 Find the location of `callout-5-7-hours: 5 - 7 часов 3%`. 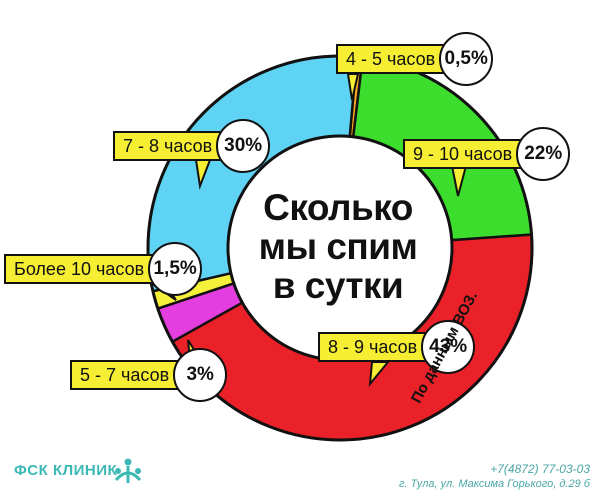

callout-5-7-hours: 5 - 7 часов 3% is located at coordinates (149, 375).